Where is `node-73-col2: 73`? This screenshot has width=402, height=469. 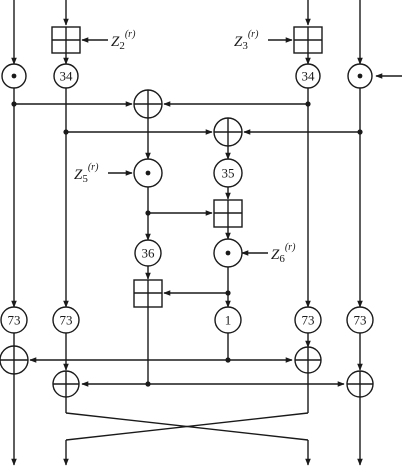 node-73-col2: 73 is located at coordinates (66, 320).